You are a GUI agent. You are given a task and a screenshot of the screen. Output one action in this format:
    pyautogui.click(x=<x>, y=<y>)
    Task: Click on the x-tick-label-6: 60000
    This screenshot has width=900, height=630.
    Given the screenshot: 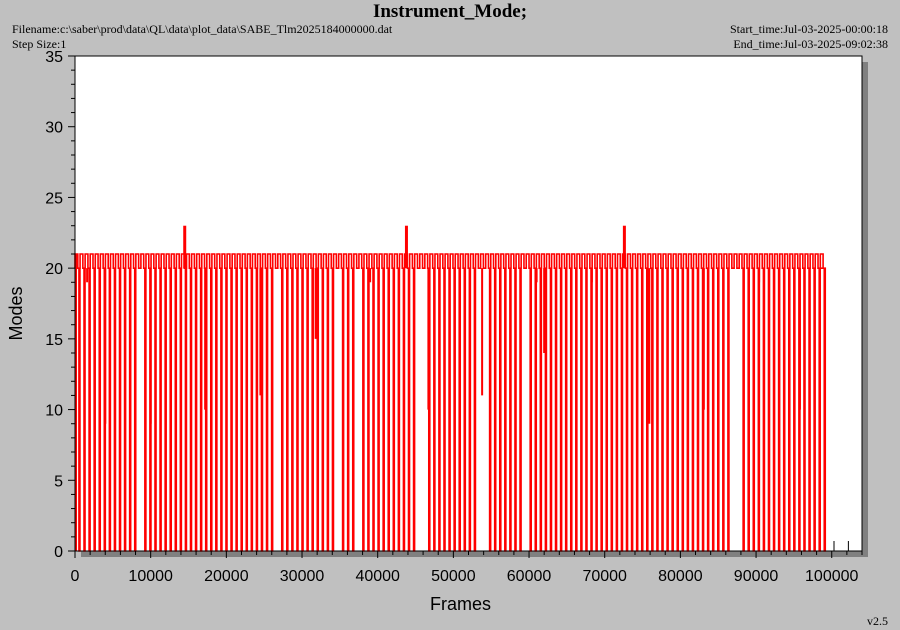 What is the action you would take?
    pyautogui.click(x=529, y=576)
    